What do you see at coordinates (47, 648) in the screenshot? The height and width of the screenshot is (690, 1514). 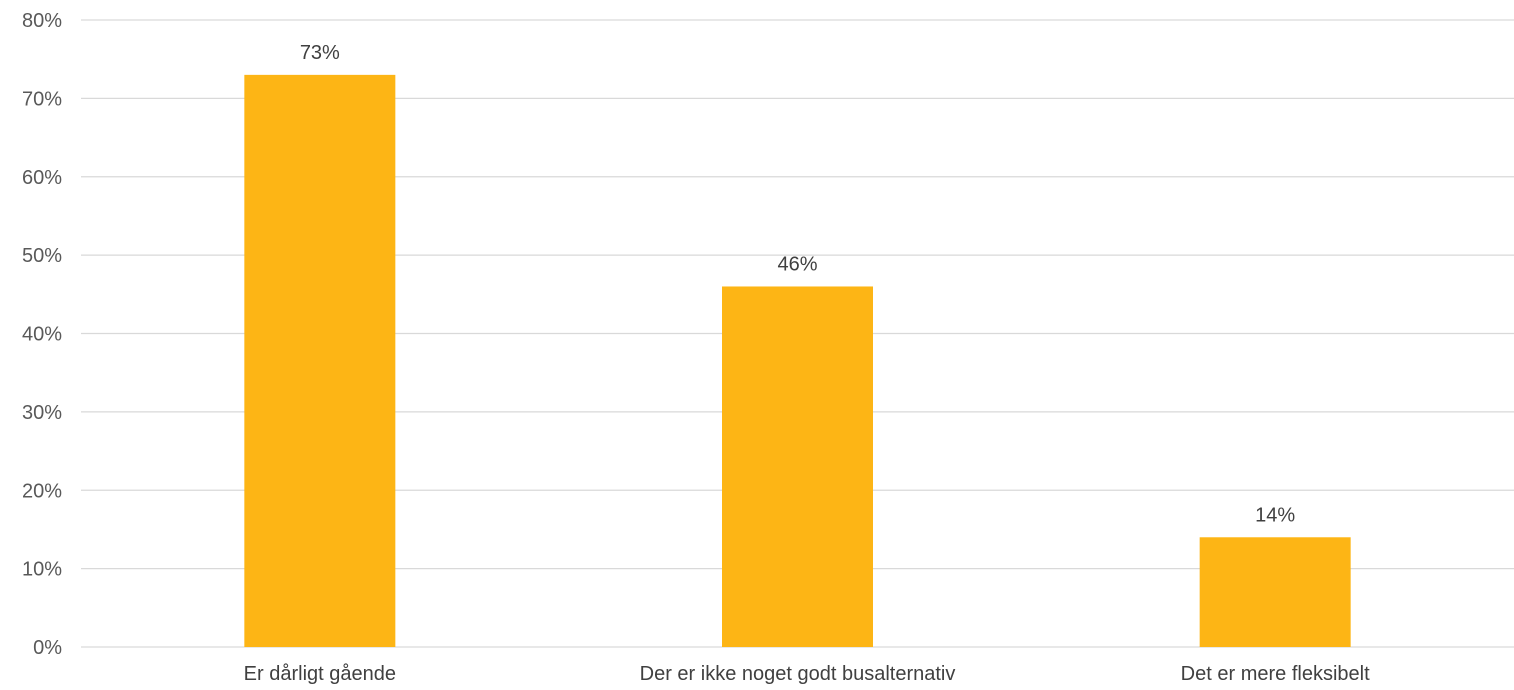 I see `y-tick-label: 0%` at bounding box center [47, 648].